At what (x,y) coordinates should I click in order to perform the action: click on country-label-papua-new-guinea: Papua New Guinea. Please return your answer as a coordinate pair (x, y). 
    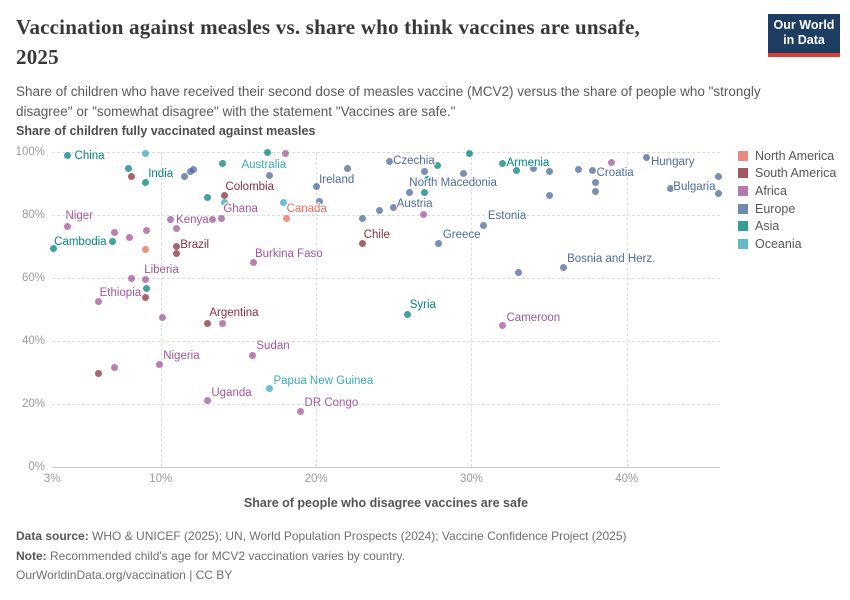
    Looking at the image, I should click on (323, 380).